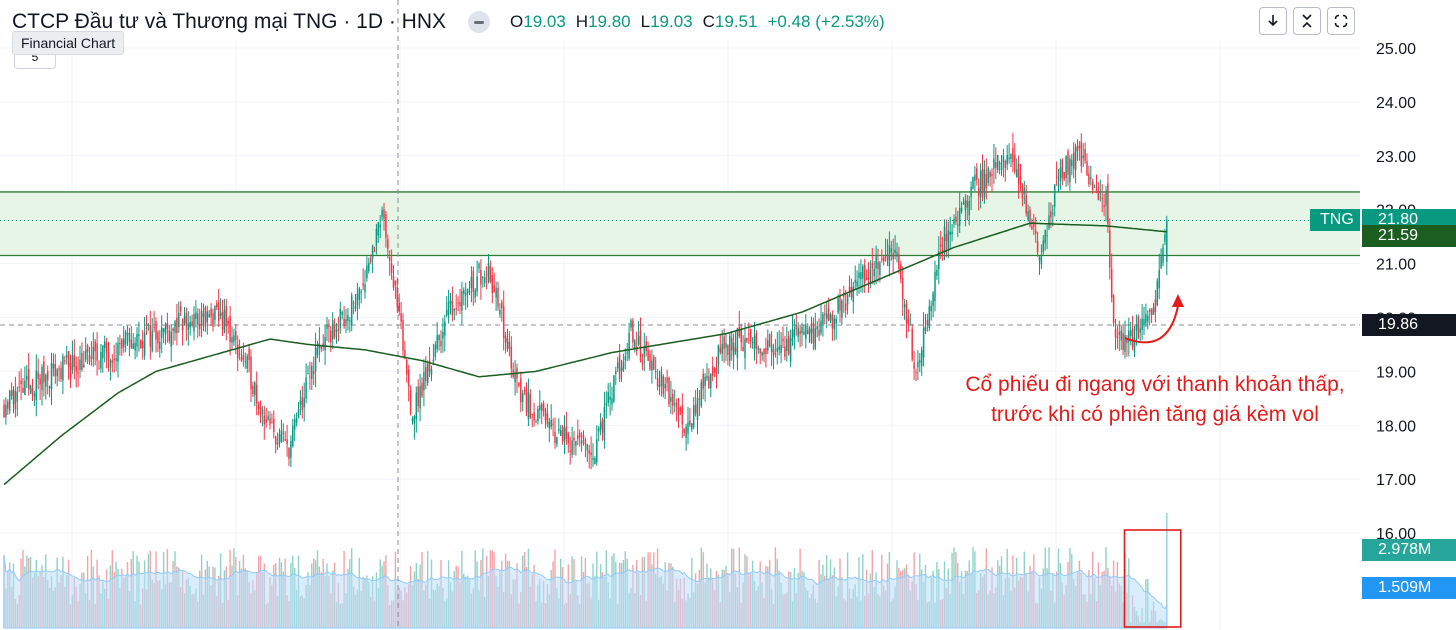 Image resolution: width=1456 pixels, height=630 pixels. Describe the element at coordinates (585, 571) in the screenshot. I see `volume-pane` at that location.